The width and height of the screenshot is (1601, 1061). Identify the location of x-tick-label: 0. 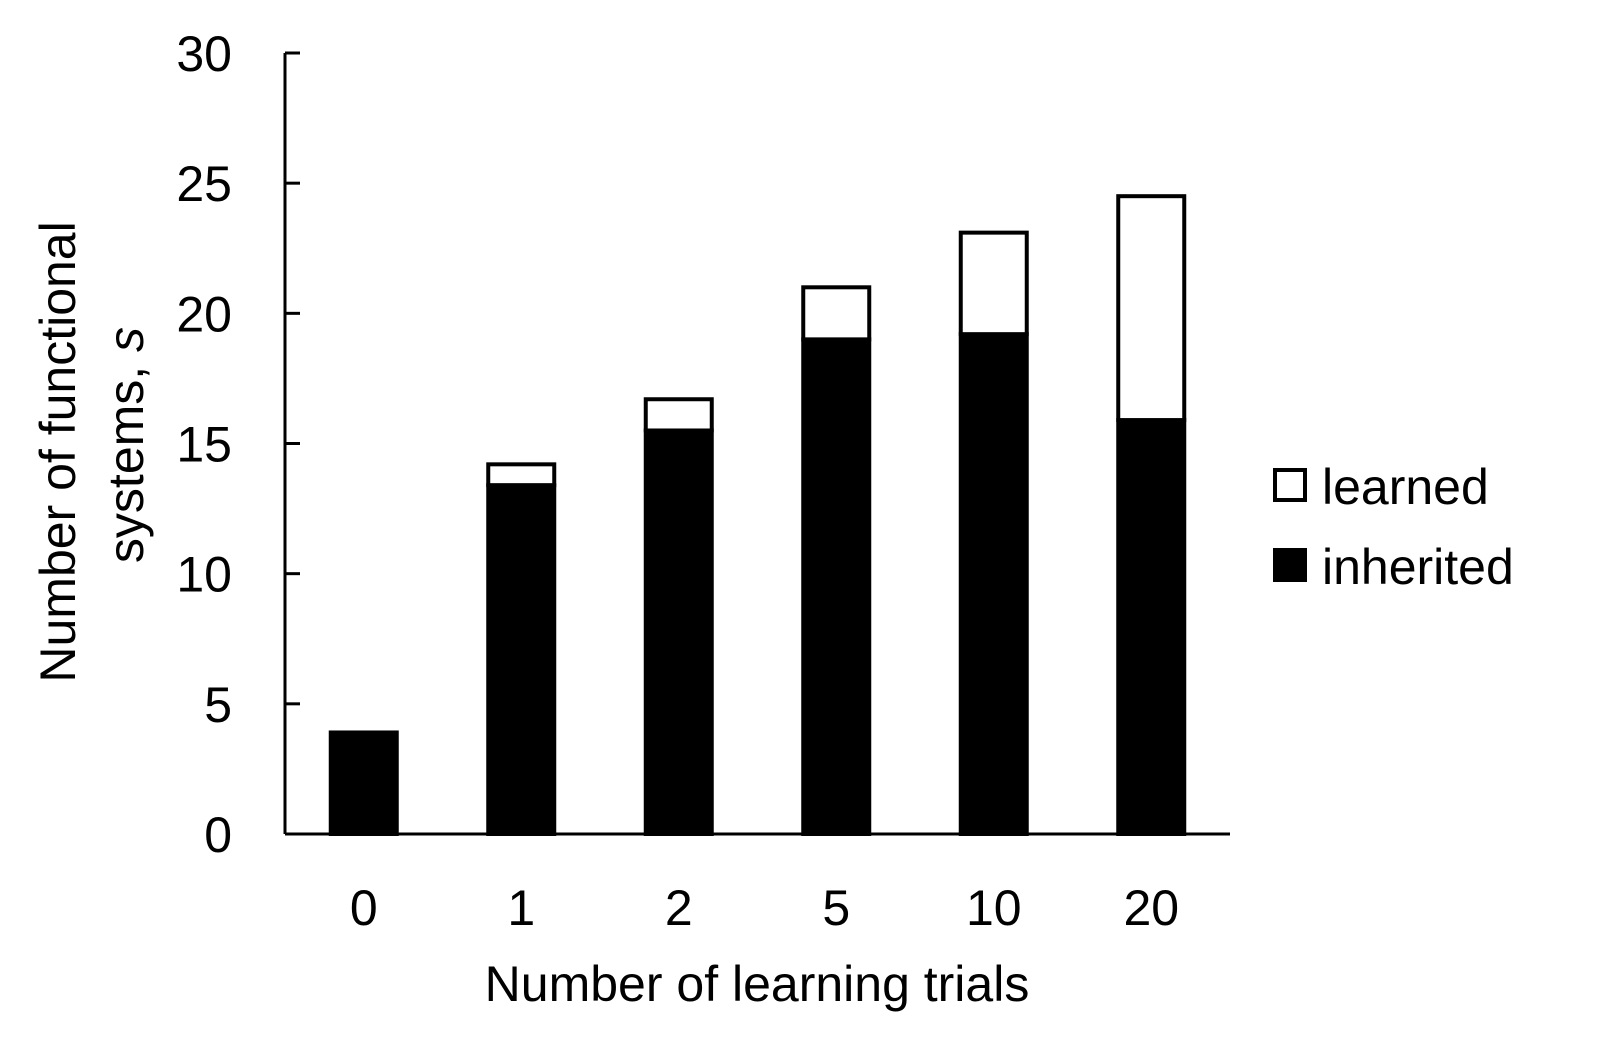
(364, 908).